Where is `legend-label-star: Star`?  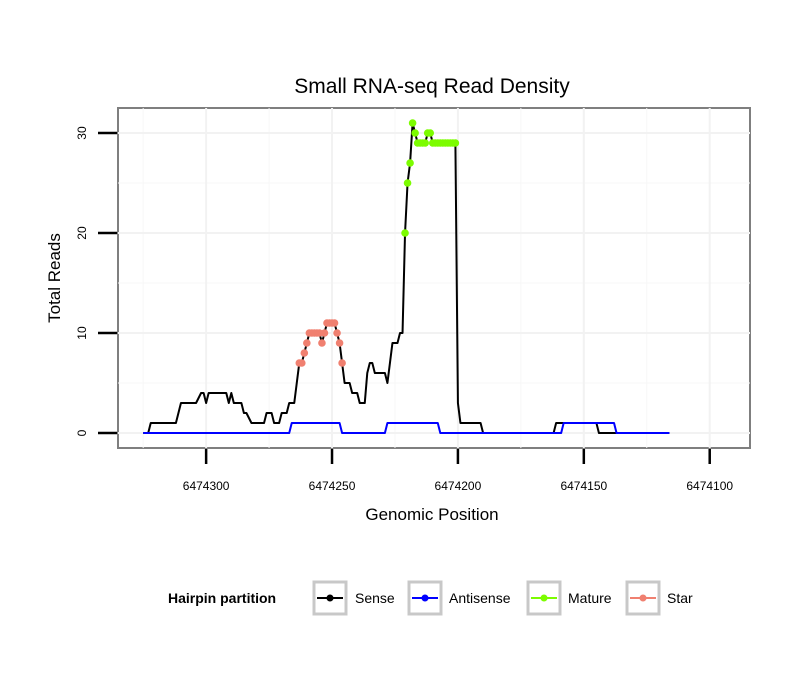 legend-label-star: Star is located at coordinates (680, 598).